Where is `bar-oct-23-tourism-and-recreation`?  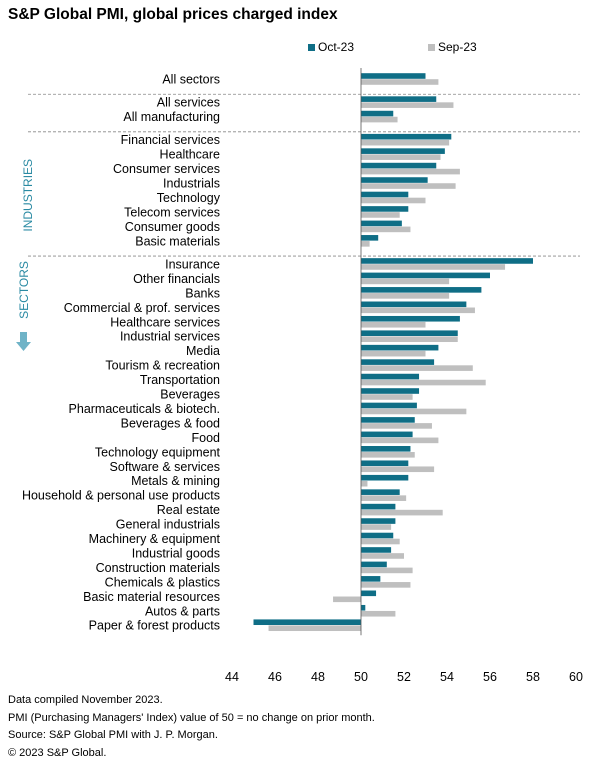
bar-oct-23-tourism-and-recreation is located at coordinates (398, 362).